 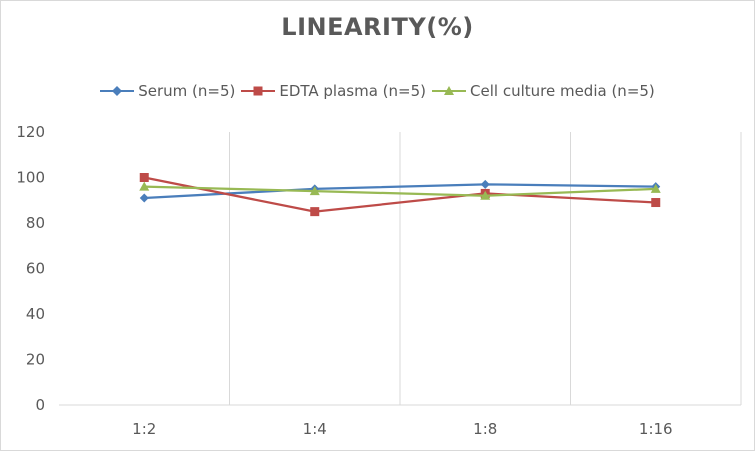 What do you see at coordinates (315, 429) in the screenshot?
I see `x-tick-label: 1:4` at bounding box center [315, 429].